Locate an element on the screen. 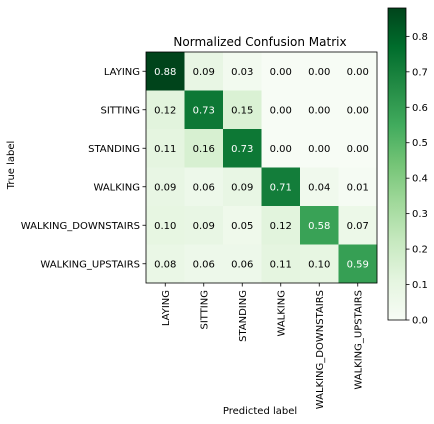 The width and height of the screenshot is (434, 424). cell-value-label: 0.71 is located at coordinates (281, 187).